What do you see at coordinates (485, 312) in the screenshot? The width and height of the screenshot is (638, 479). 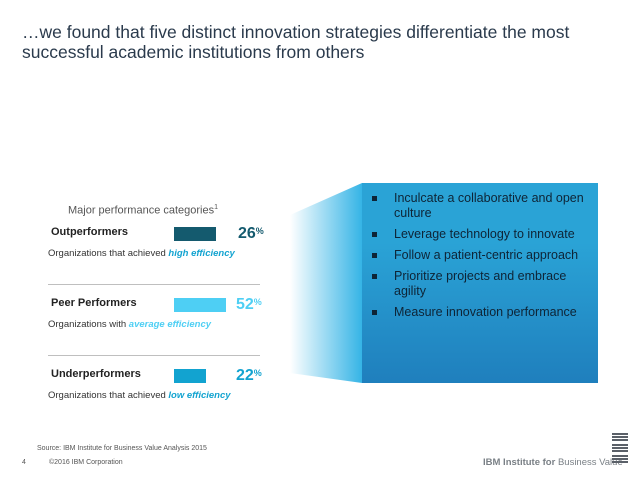 I see `strategy-text: Measure innovation performance` at bounding box center [485, 312].